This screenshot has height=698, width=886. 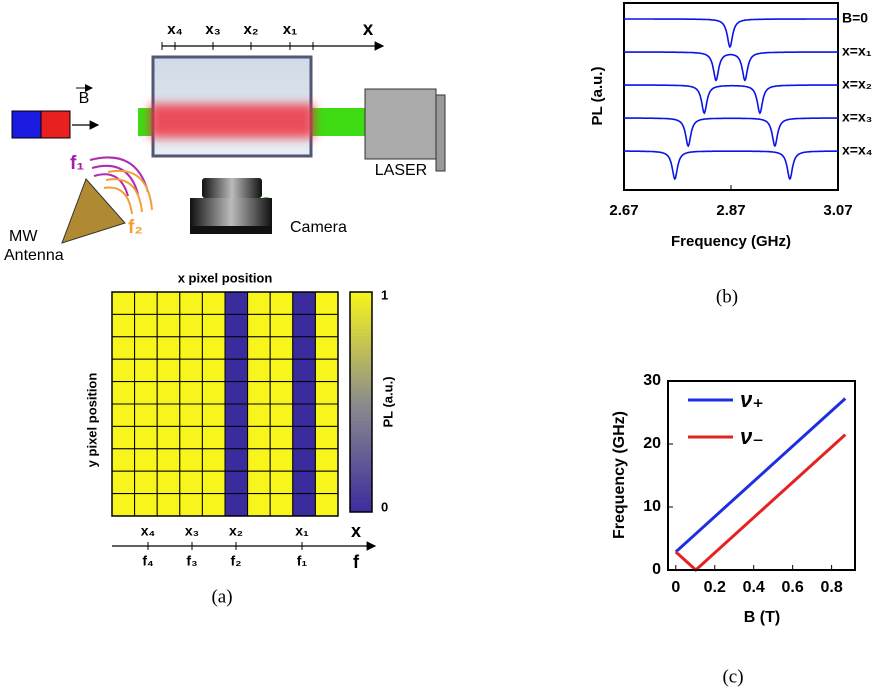 What do you see at coordinates (232, 188) in the screenshot?
I see `camera-lens` at bounding box center [232, 188].